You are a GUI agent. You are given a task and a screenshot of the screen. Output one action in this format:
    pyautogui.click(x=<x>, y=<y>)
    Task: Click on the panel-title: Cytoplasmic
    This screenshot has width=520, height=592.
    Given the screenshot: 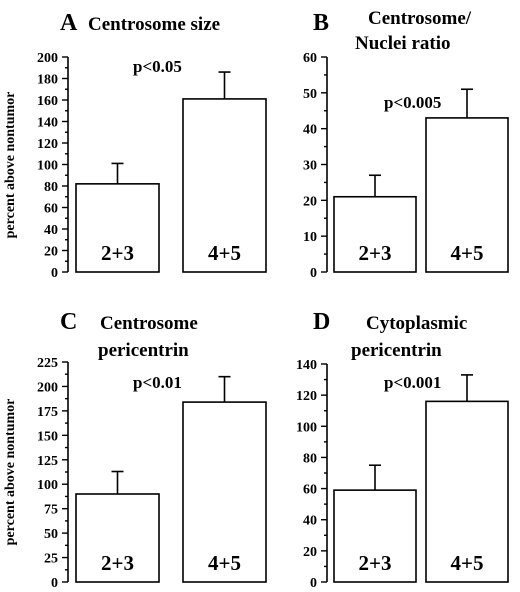 What is the action you would take?
    pyautogui.click(x=416, y=323)
    